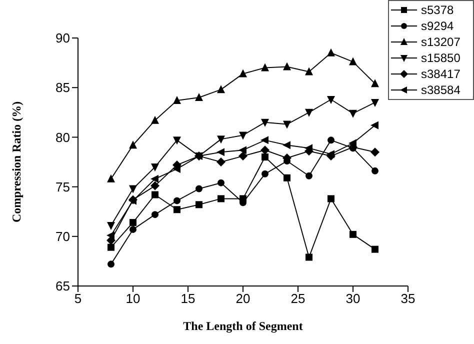 This screenshot has width=474, height=344. I want to click on y-tick-label: 80, so click(63, 137).